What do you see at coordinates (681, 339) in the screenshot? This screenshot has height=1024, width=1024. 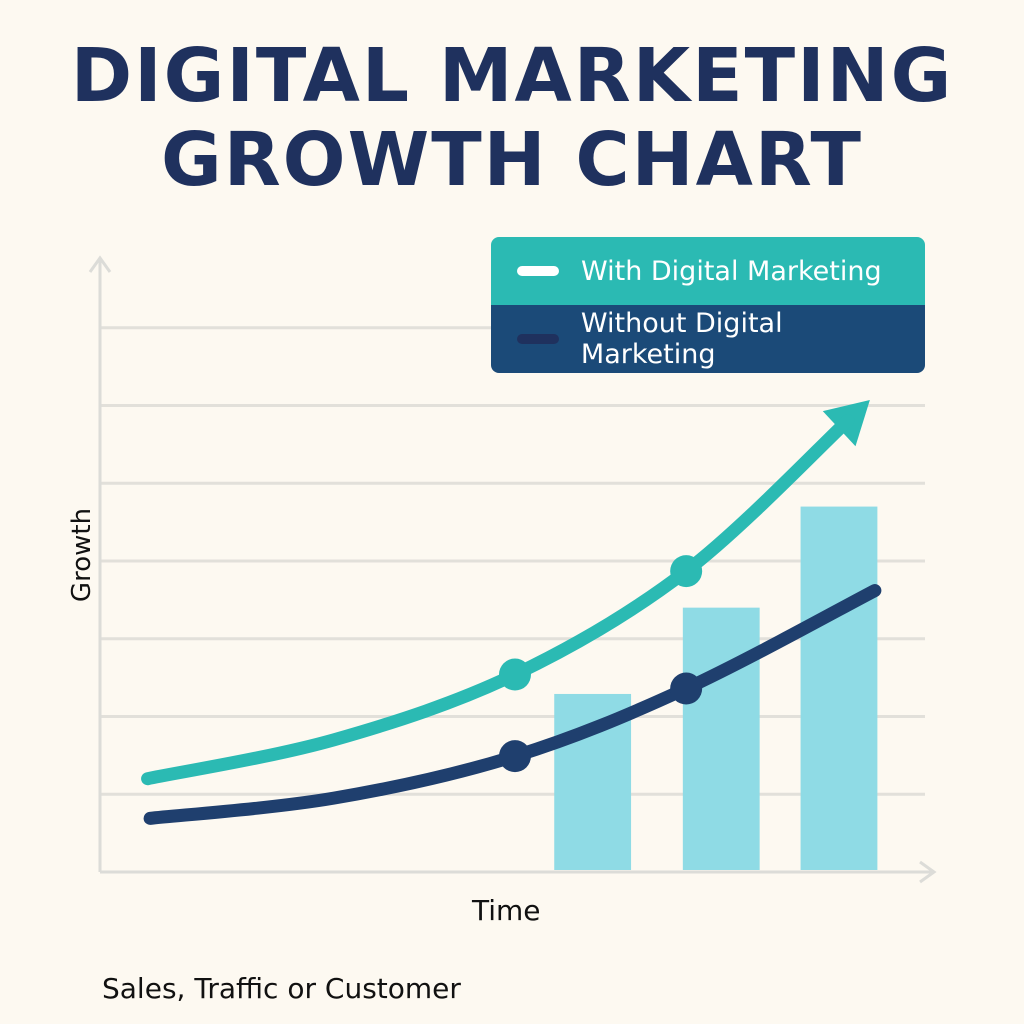 I see `legend-label-without: Without Digital Marketing` at bounding box center [681, 339].